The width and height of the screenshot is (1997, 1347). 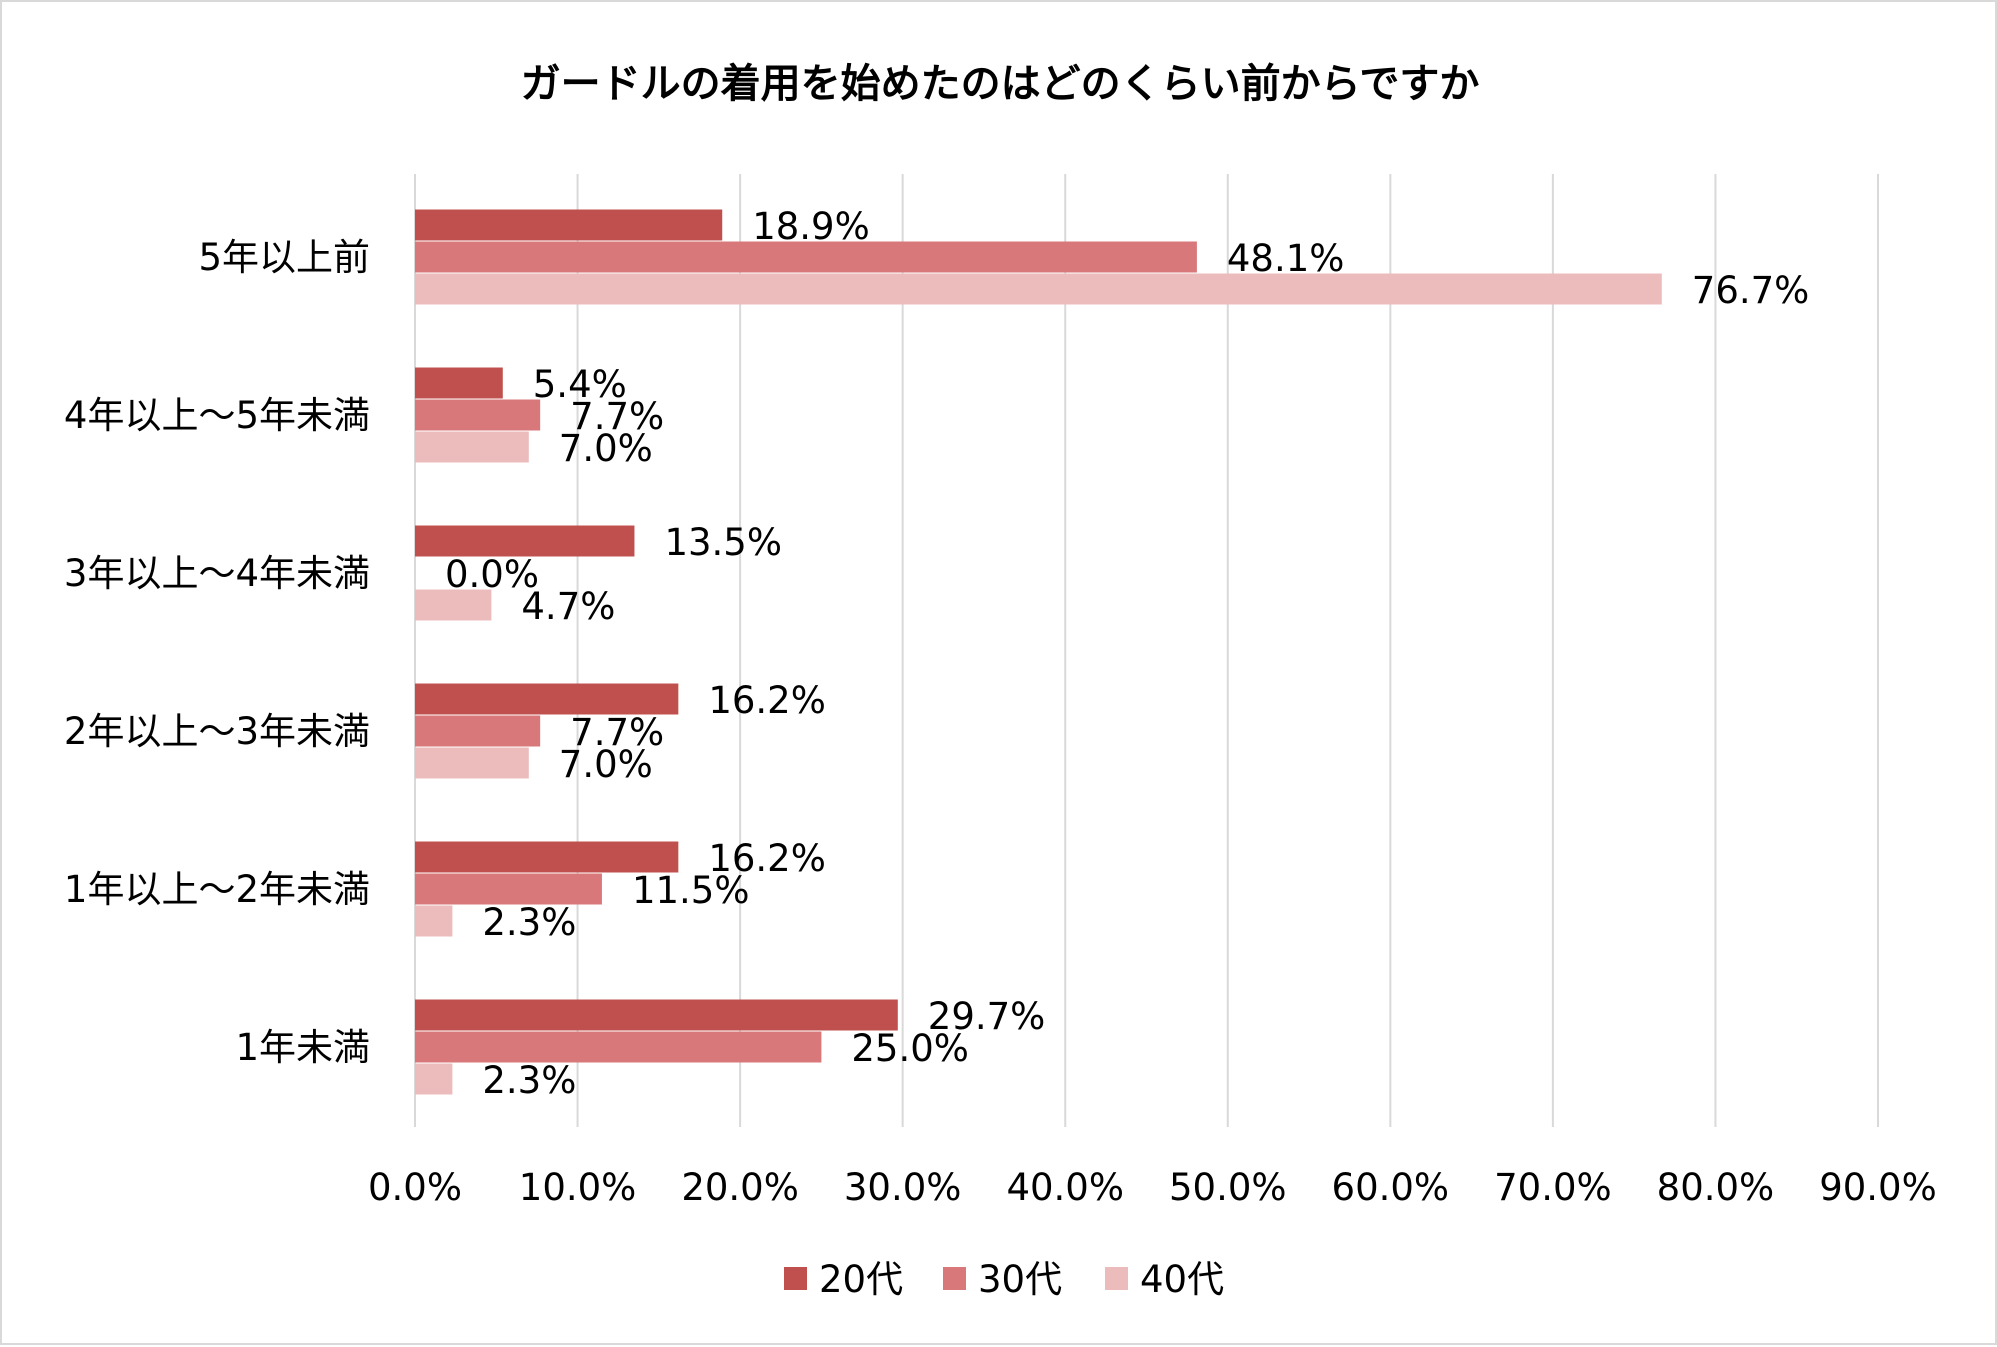 I want to click on chart-title: ガードルの着用を始めたのはどのくらい前からですか, so click(x=1000, y=84).